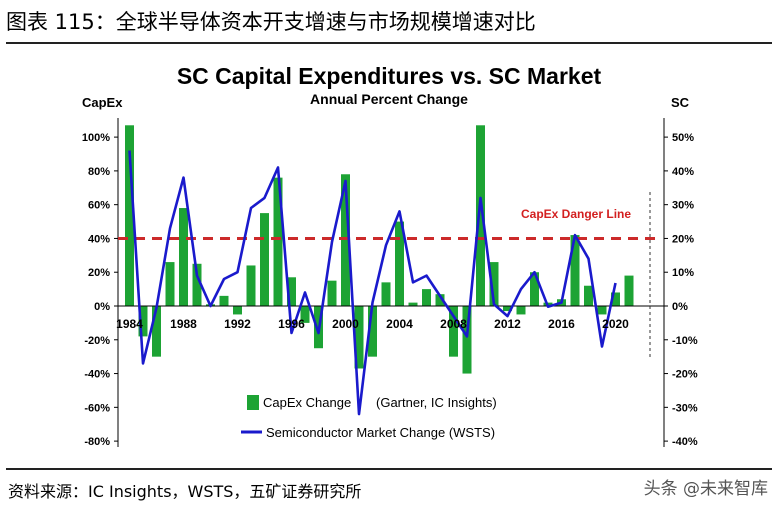  Describe the element at coordinates (389, 99) in the screenshot. I see `chart-subtitle: Annual Percent Change` at that location.